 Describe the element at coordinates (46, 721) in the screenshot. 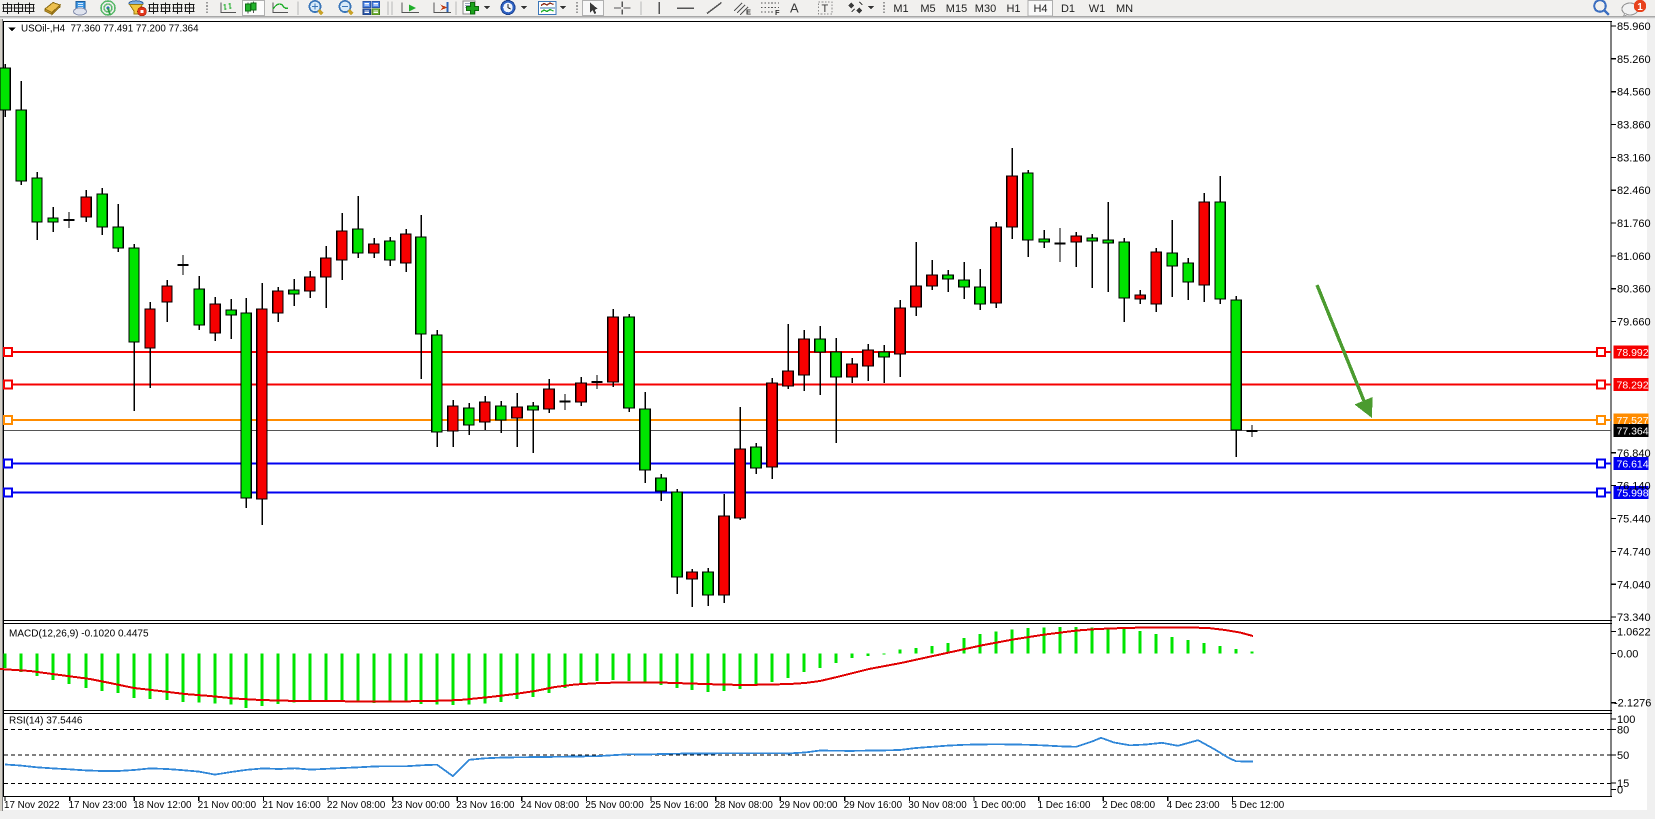

I see `svg-text: RSI(14) 37.5446` at that location.